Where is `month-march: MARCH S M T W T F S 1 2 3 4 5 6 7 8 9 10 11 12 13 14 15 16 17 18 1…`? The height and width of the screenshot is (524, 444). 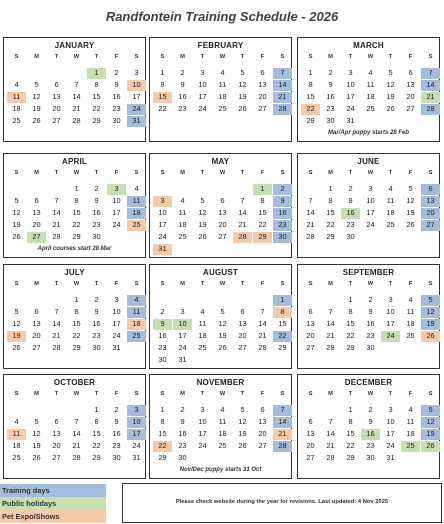 month-march: MARCH S M T W T F S 1 2 3 4 5 6 7 8 9 10 11 12 13 14 15 16 17 18 1… is located at coordinates (368, 89).